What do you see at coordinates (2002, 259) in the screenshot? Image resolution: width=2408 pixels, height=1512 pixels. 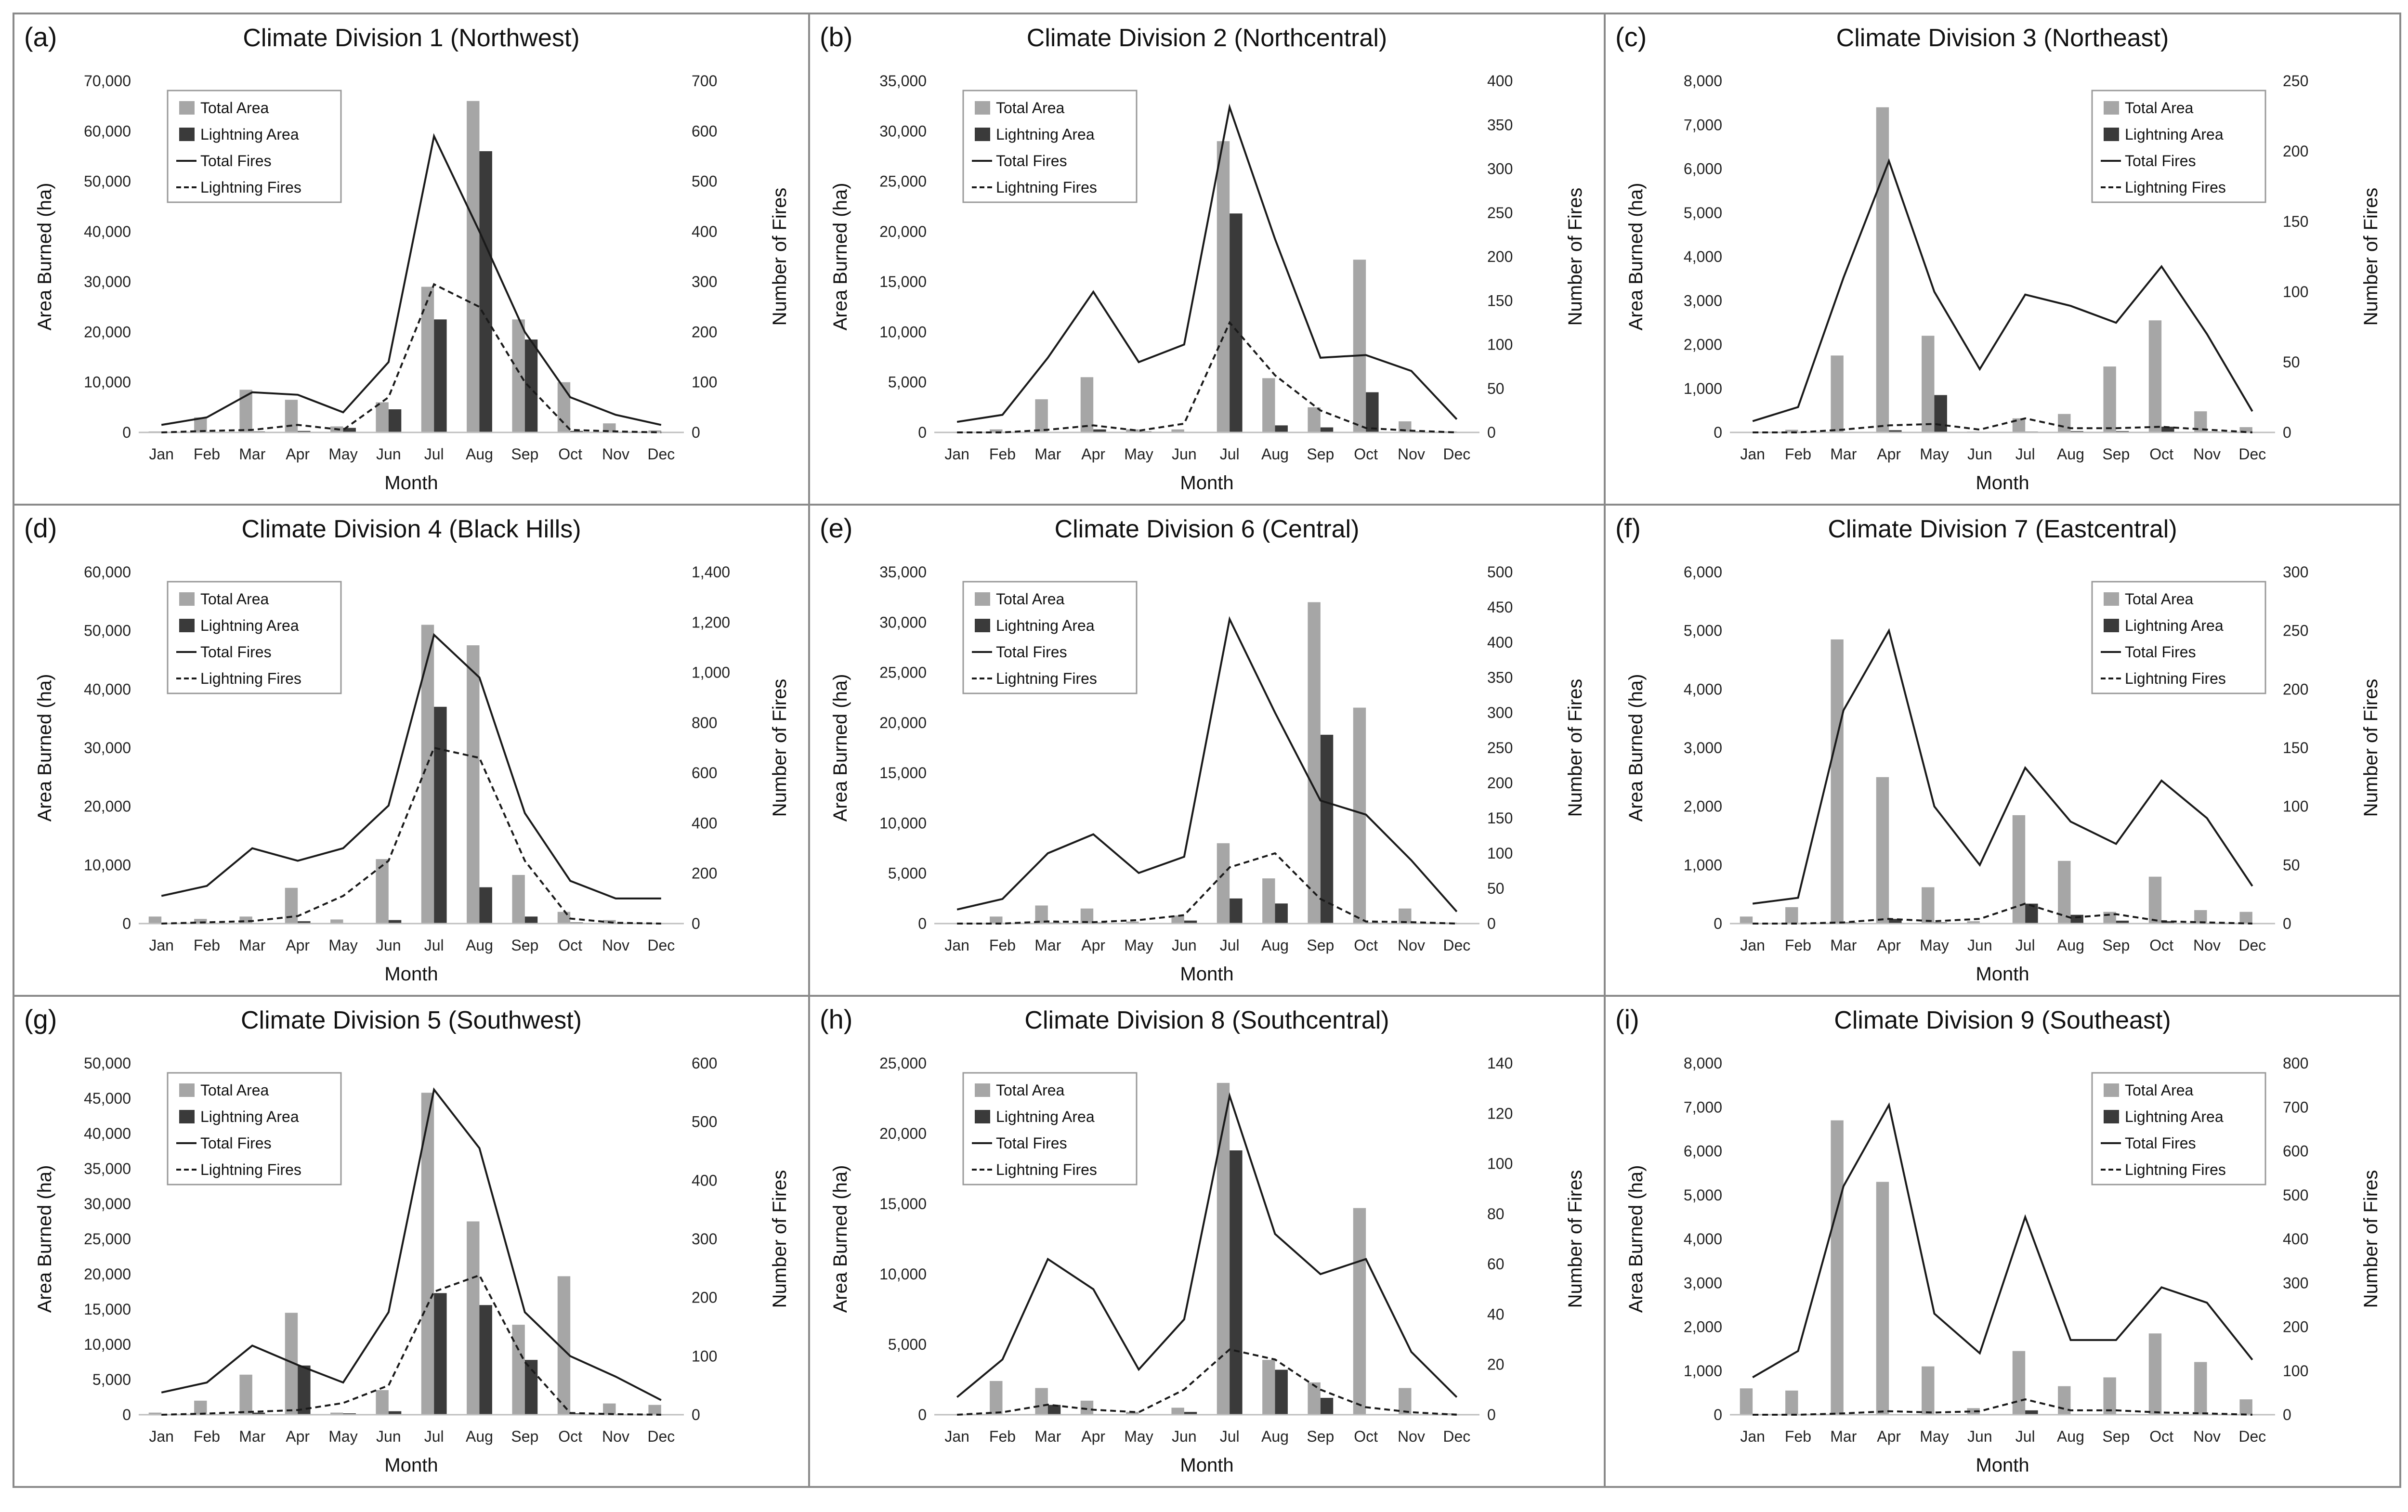 I see `panel-border` at bounding box center [2002, 259].